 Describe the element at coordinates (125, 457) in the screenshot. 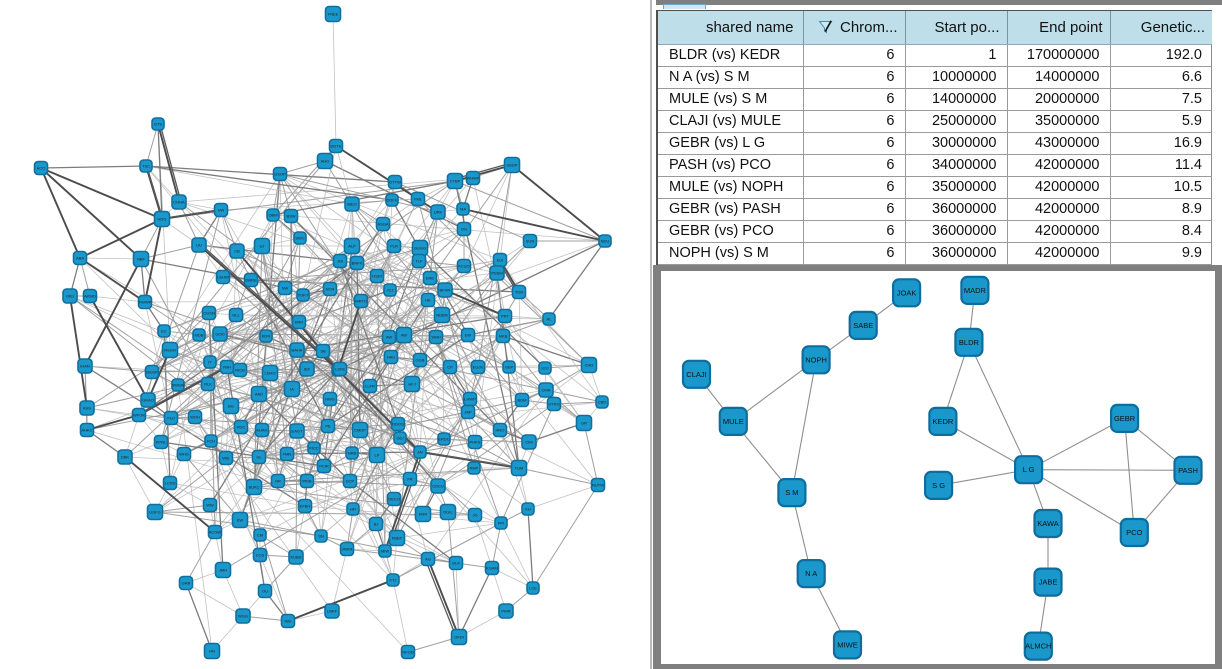

I see `svg-text: DBK` at that location.